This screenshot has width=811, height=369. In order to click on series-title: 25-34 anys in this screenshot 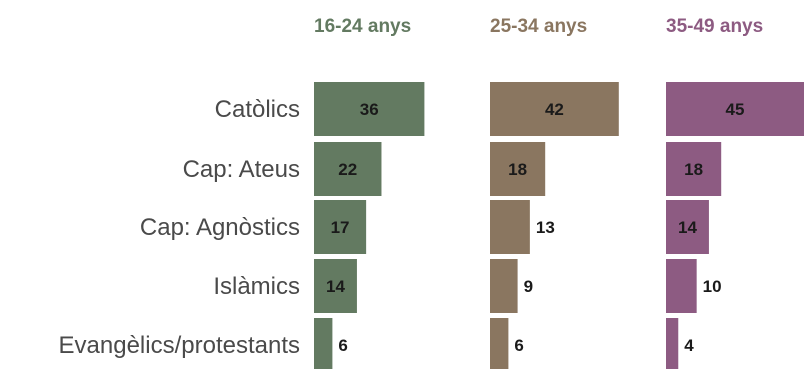, I will do `click(538, 26)`.